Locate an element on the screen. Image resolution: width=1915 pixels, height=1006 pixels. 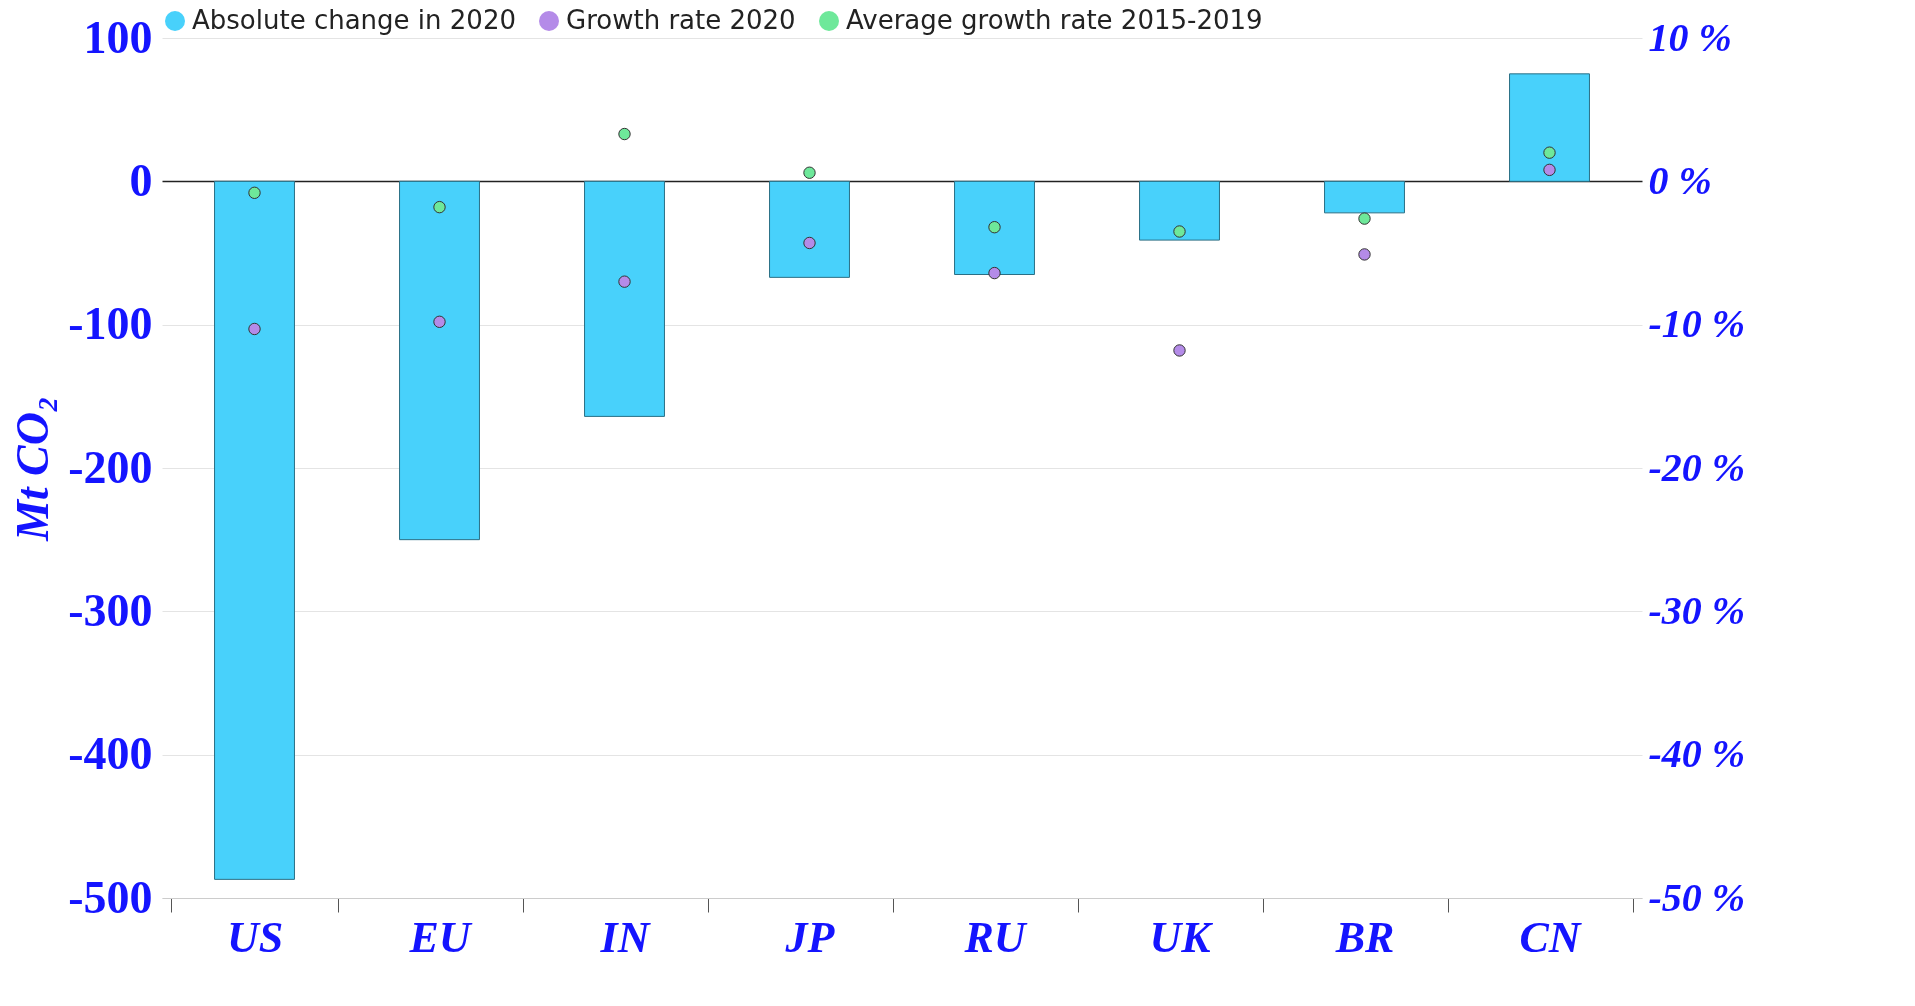
y2-tick-label: -50 % is located at coordinates (1697, 897).